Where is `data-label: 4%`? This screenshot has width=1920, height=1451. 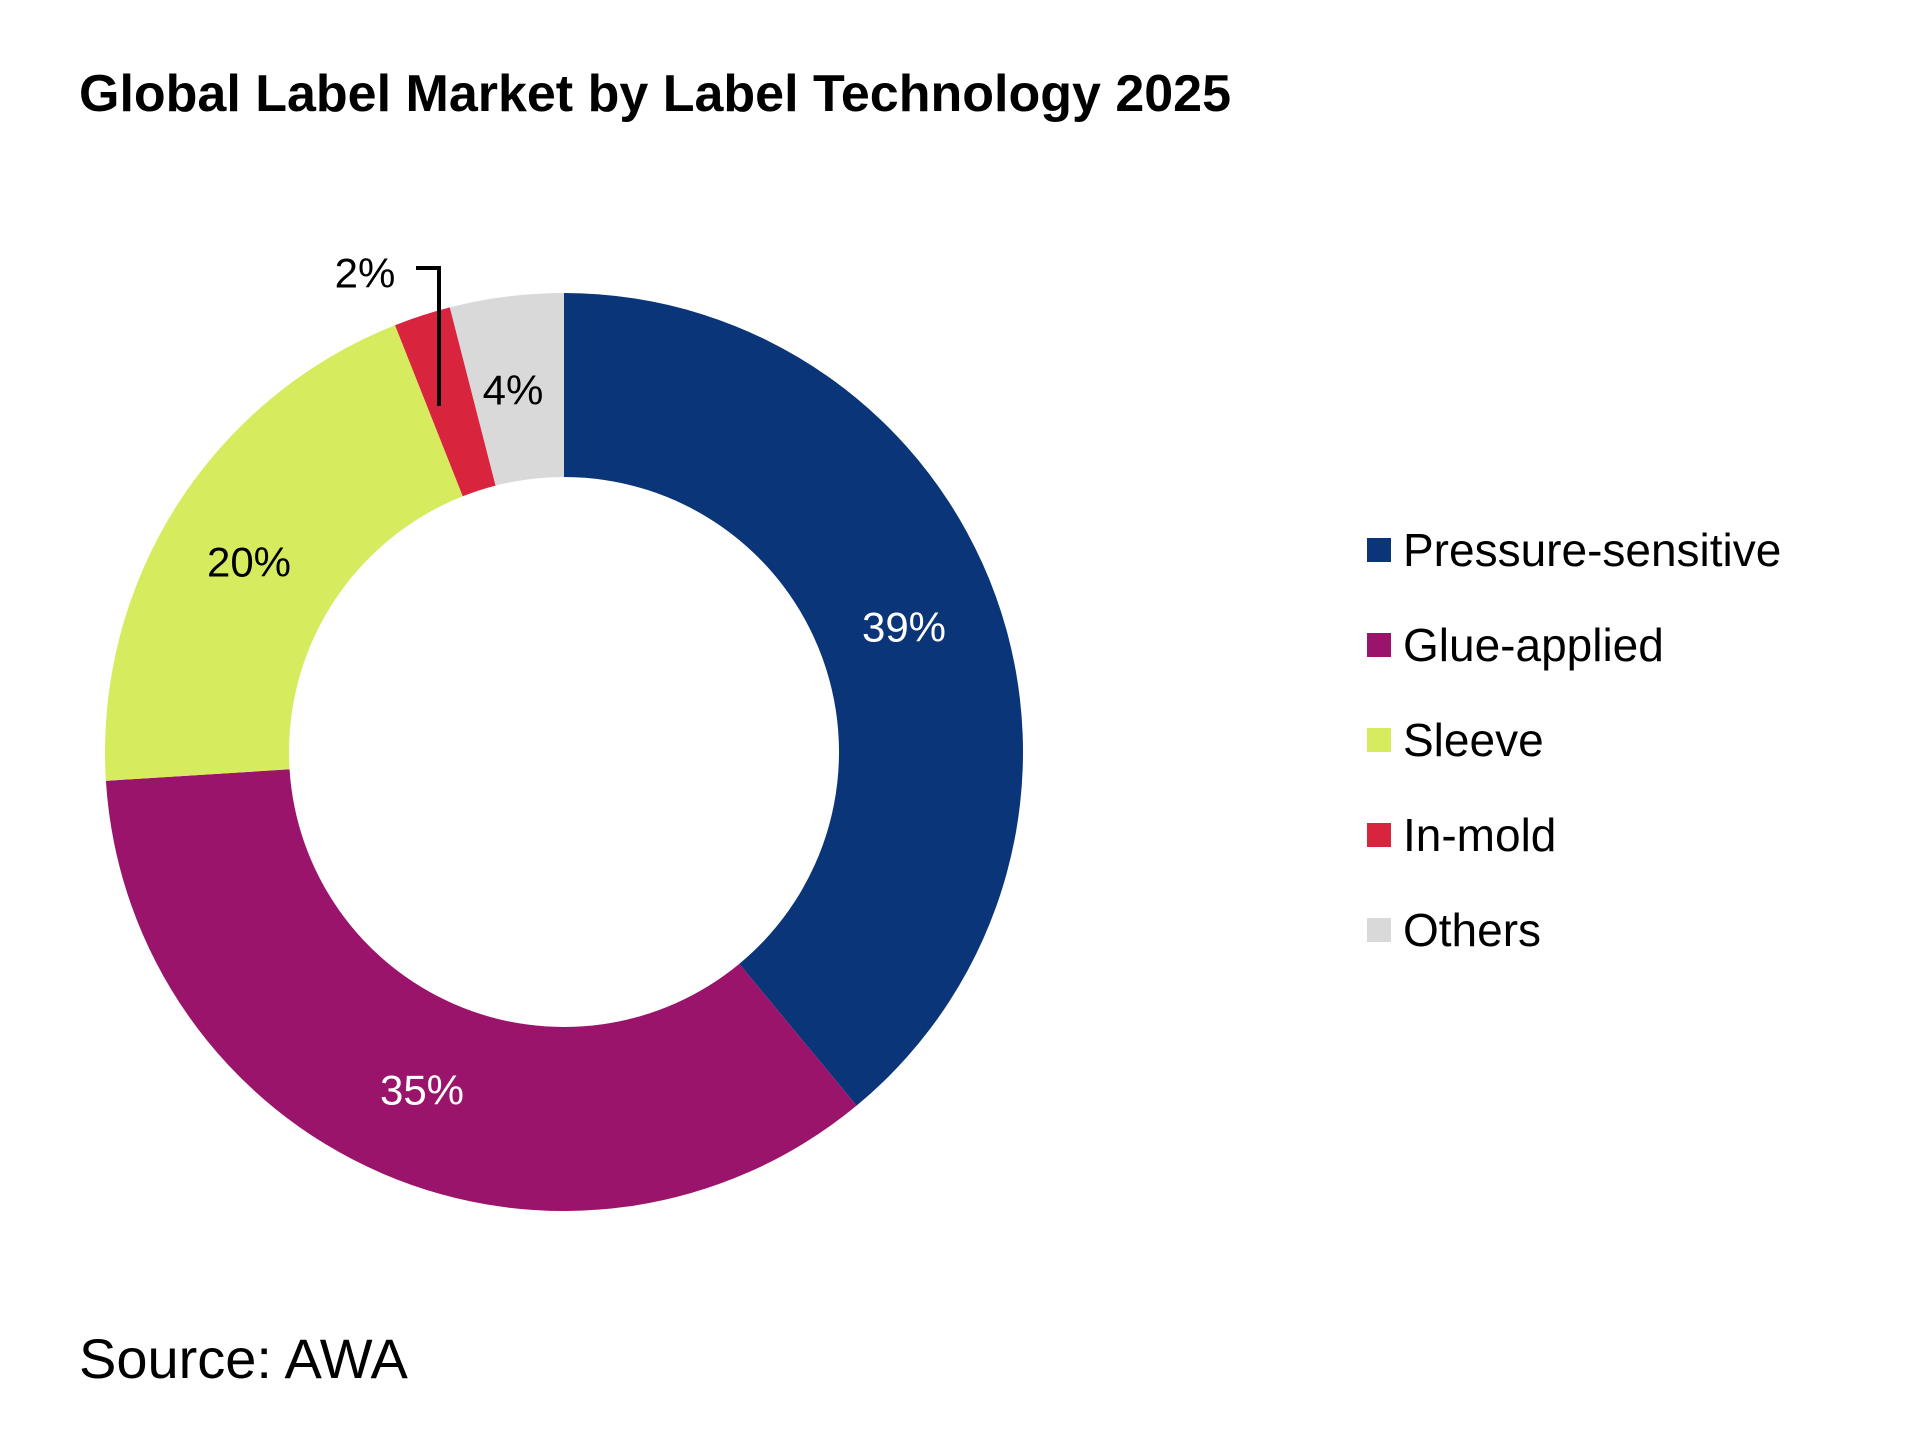 data-label: 4% is located at coordinates (513, 390).